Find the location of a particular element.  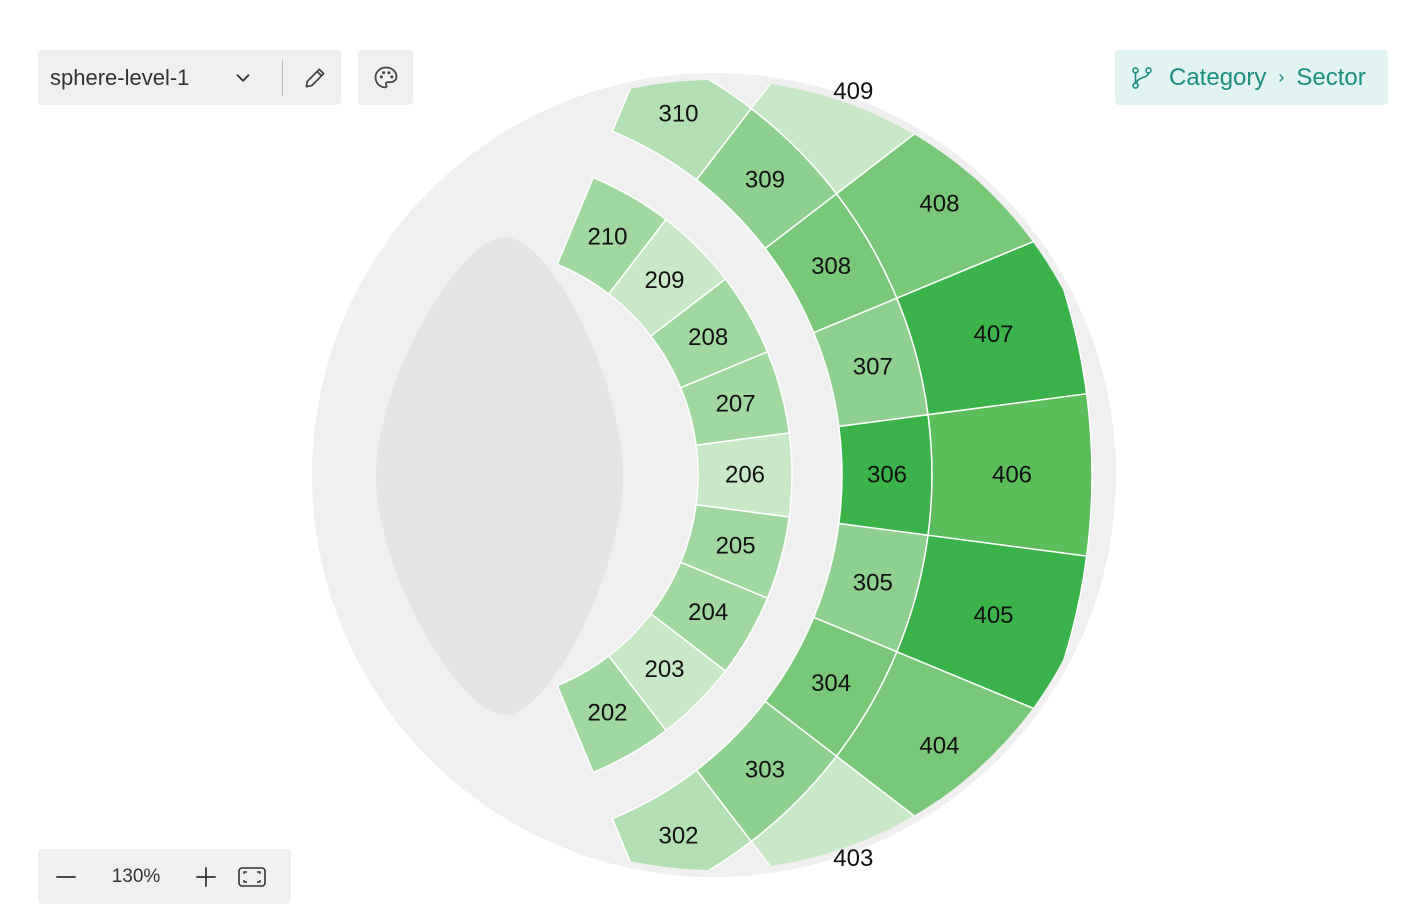

palette-icon is located at coordinates (385, 77).